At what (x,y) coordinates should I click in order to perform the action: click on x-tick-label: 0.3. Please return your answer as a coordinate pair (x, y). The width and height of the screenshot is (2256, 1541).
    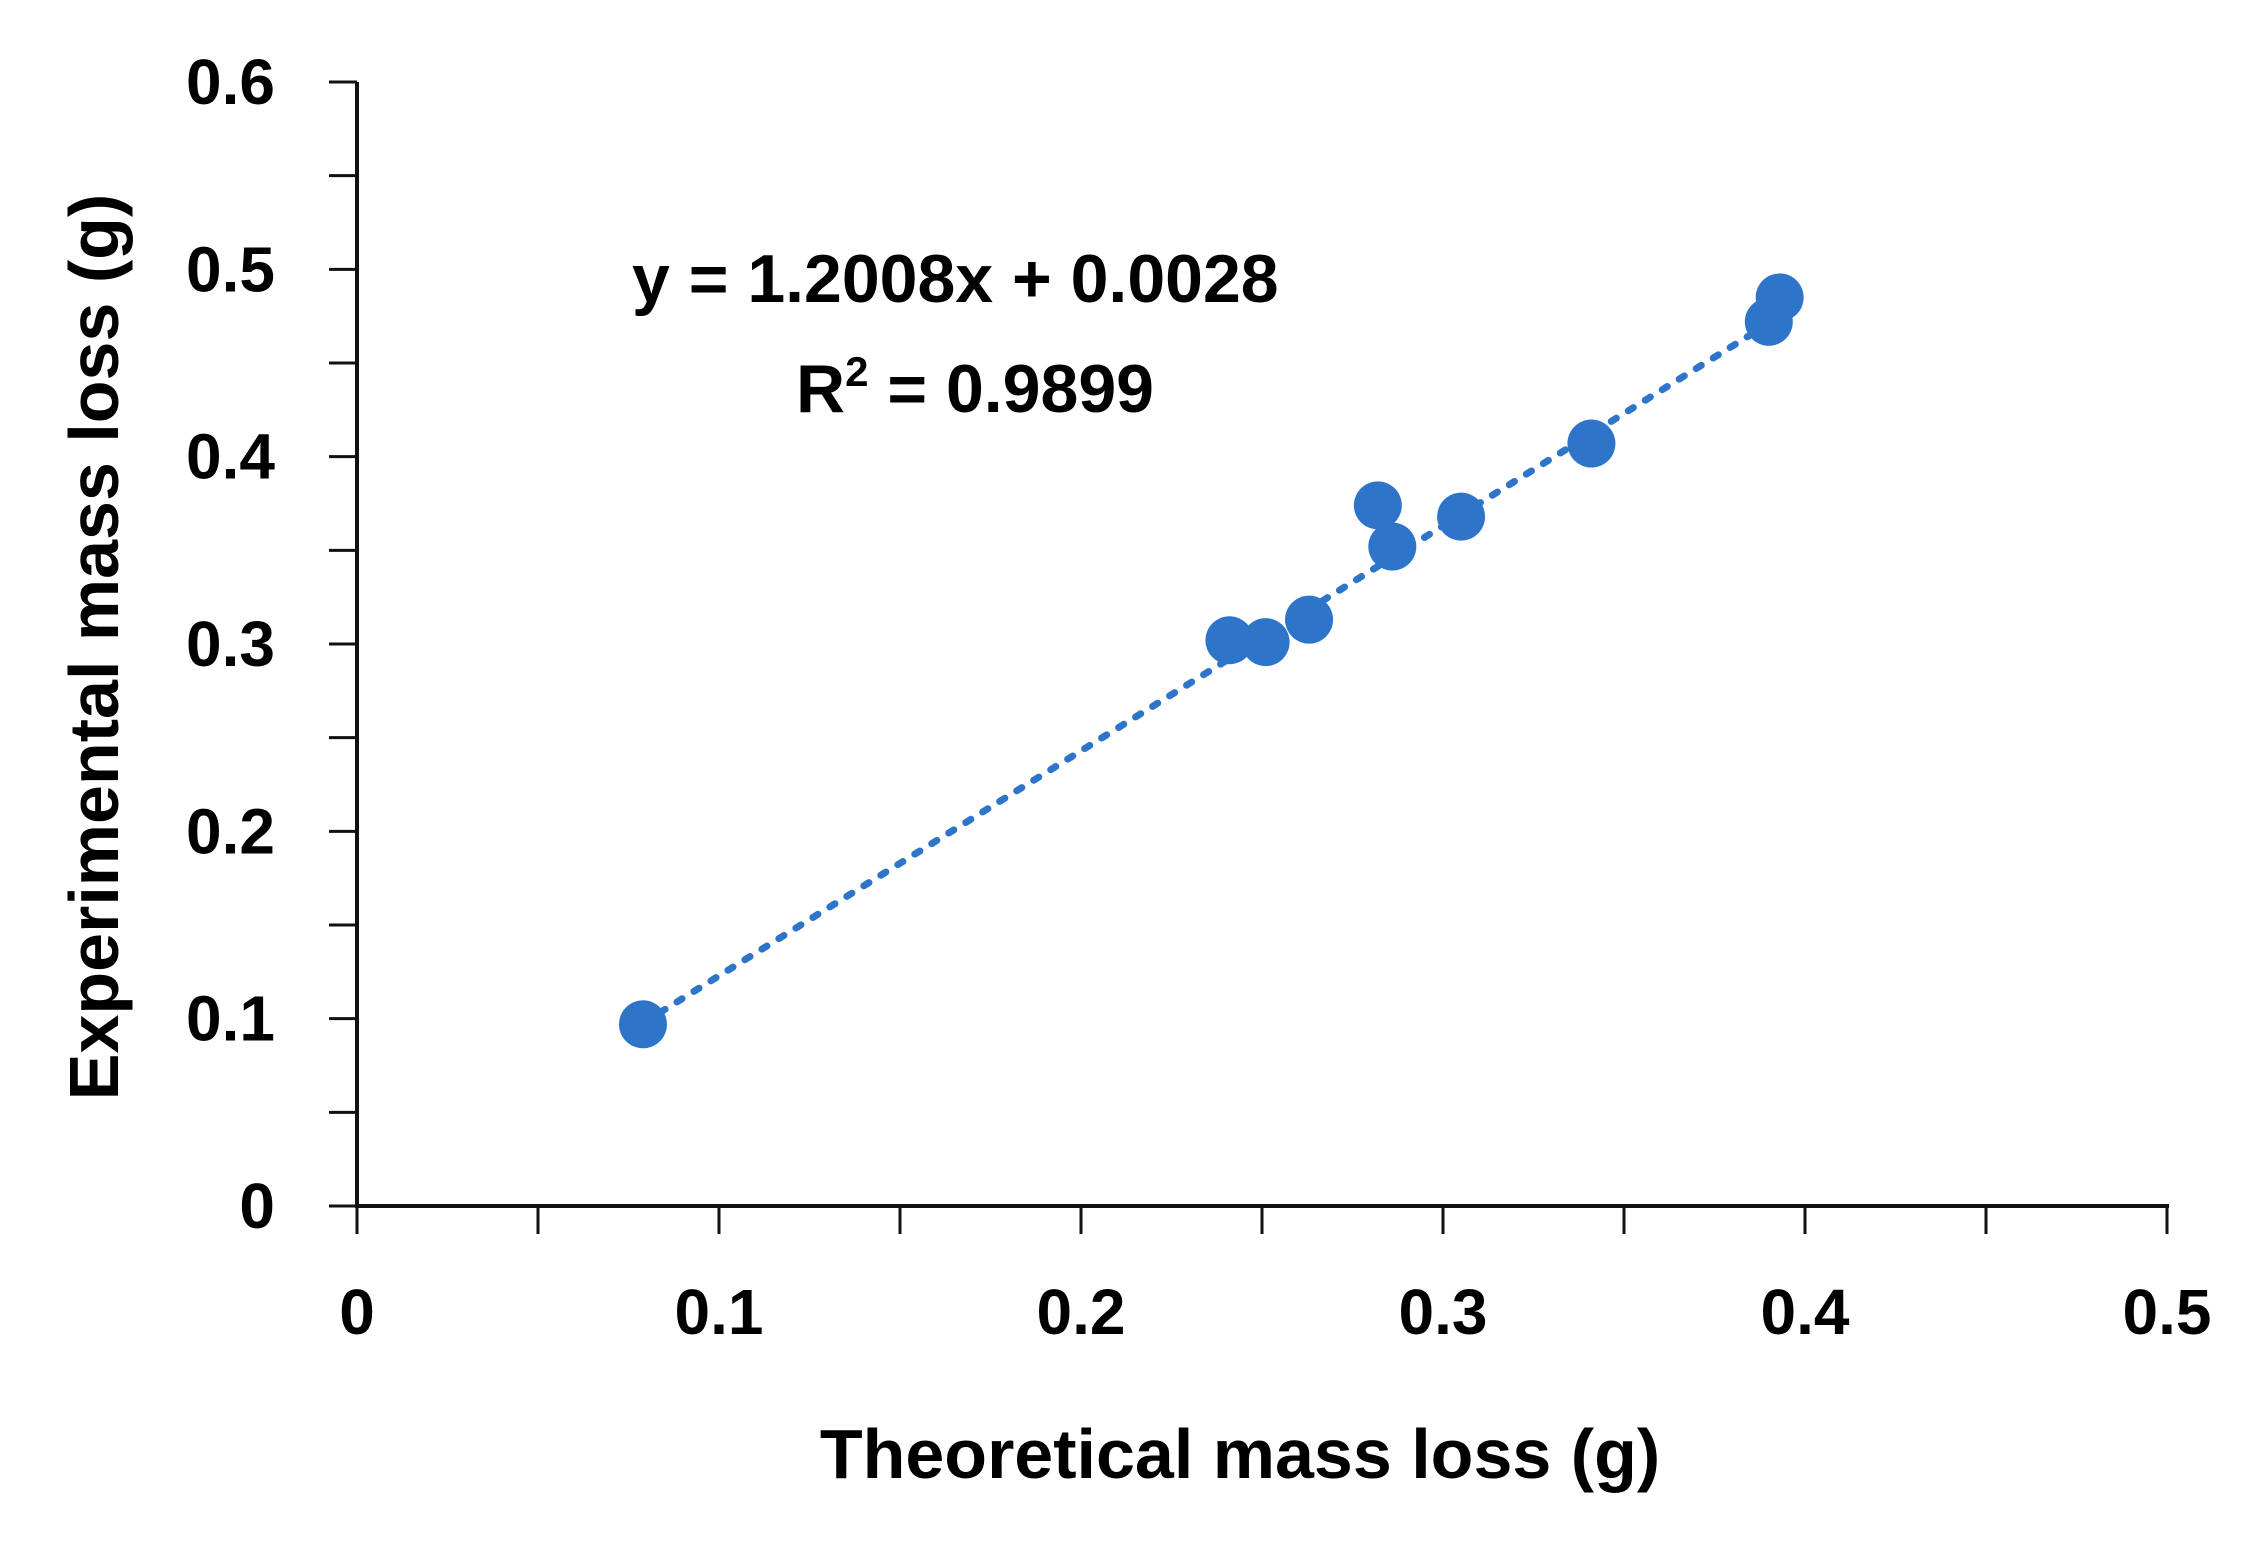
    Looking at the image, I should click on (1443, 1312).